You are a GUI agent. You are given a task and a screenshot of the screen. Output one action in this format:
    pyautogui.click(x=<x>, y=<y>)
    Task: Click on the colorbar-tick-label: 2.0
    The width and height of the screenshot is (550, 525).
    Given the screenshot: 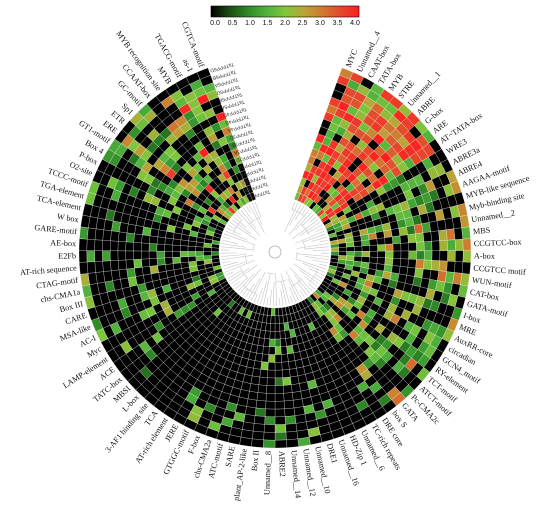 What is the action you would take?
    pyautogui.click(x=285, y=23)
    